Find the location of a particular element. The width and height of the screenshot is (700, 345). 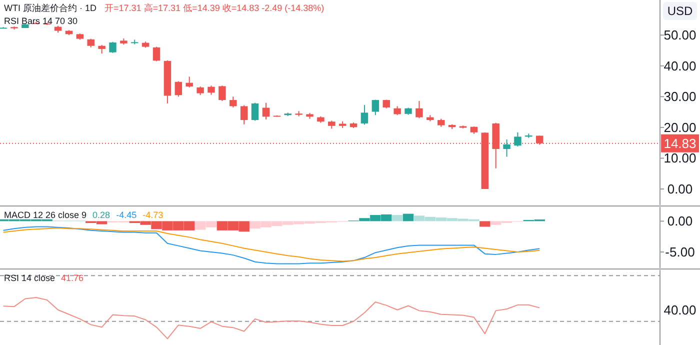

y-tick-label: 40.00 is located at coordinates (680, 66).